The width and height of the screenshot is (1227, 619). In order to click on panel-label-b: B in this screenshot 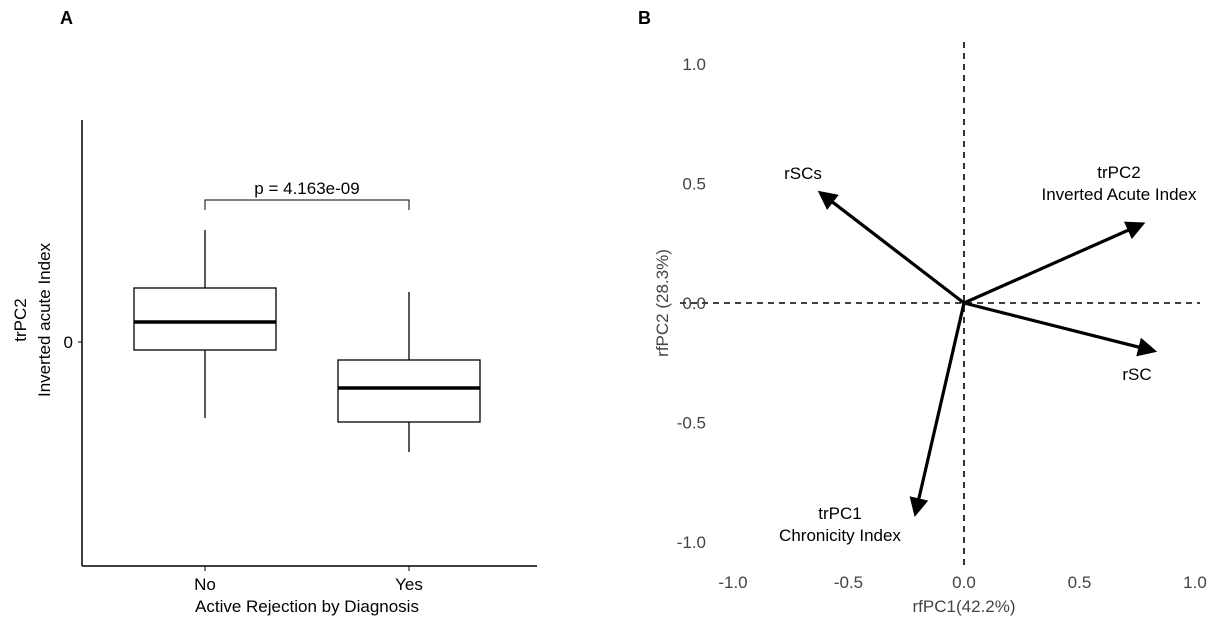, I will do `click(644, 18)`.